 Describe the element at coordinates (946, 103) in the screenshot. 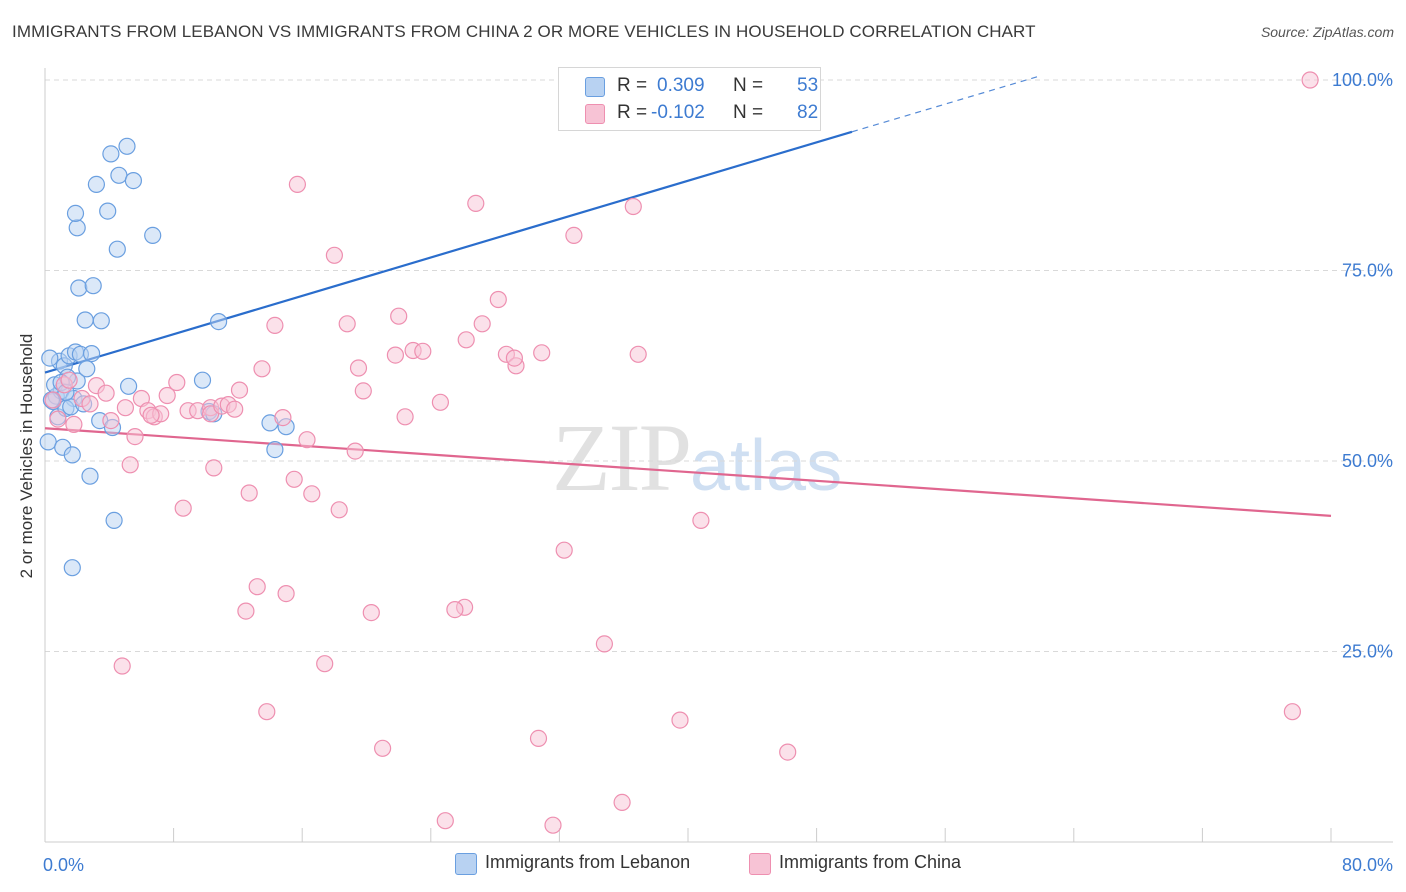

I see `trend-line-lebanon-extension` at that location.